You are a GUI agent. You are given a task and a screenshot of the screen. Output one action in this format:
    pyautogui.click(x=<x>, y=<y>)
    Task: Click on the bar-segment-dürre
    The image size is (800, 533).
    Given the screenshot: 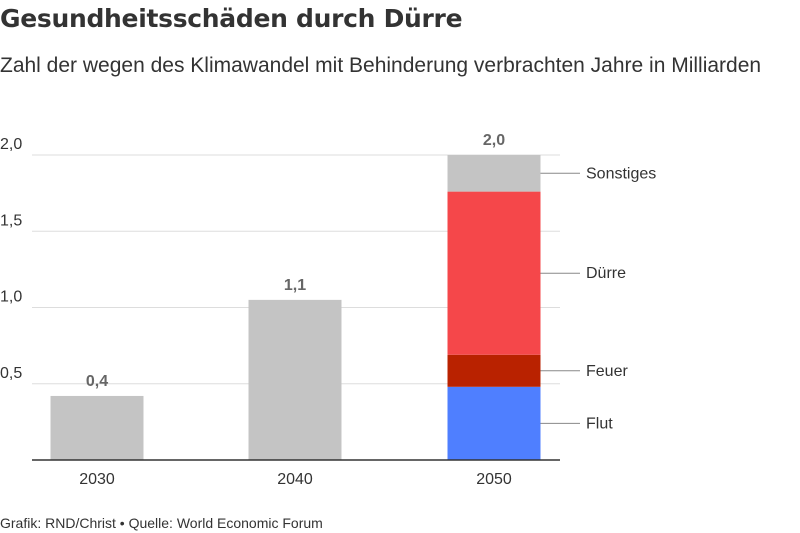 What is the action you would take?
    pyautogui.click(x=494, y=273)
    